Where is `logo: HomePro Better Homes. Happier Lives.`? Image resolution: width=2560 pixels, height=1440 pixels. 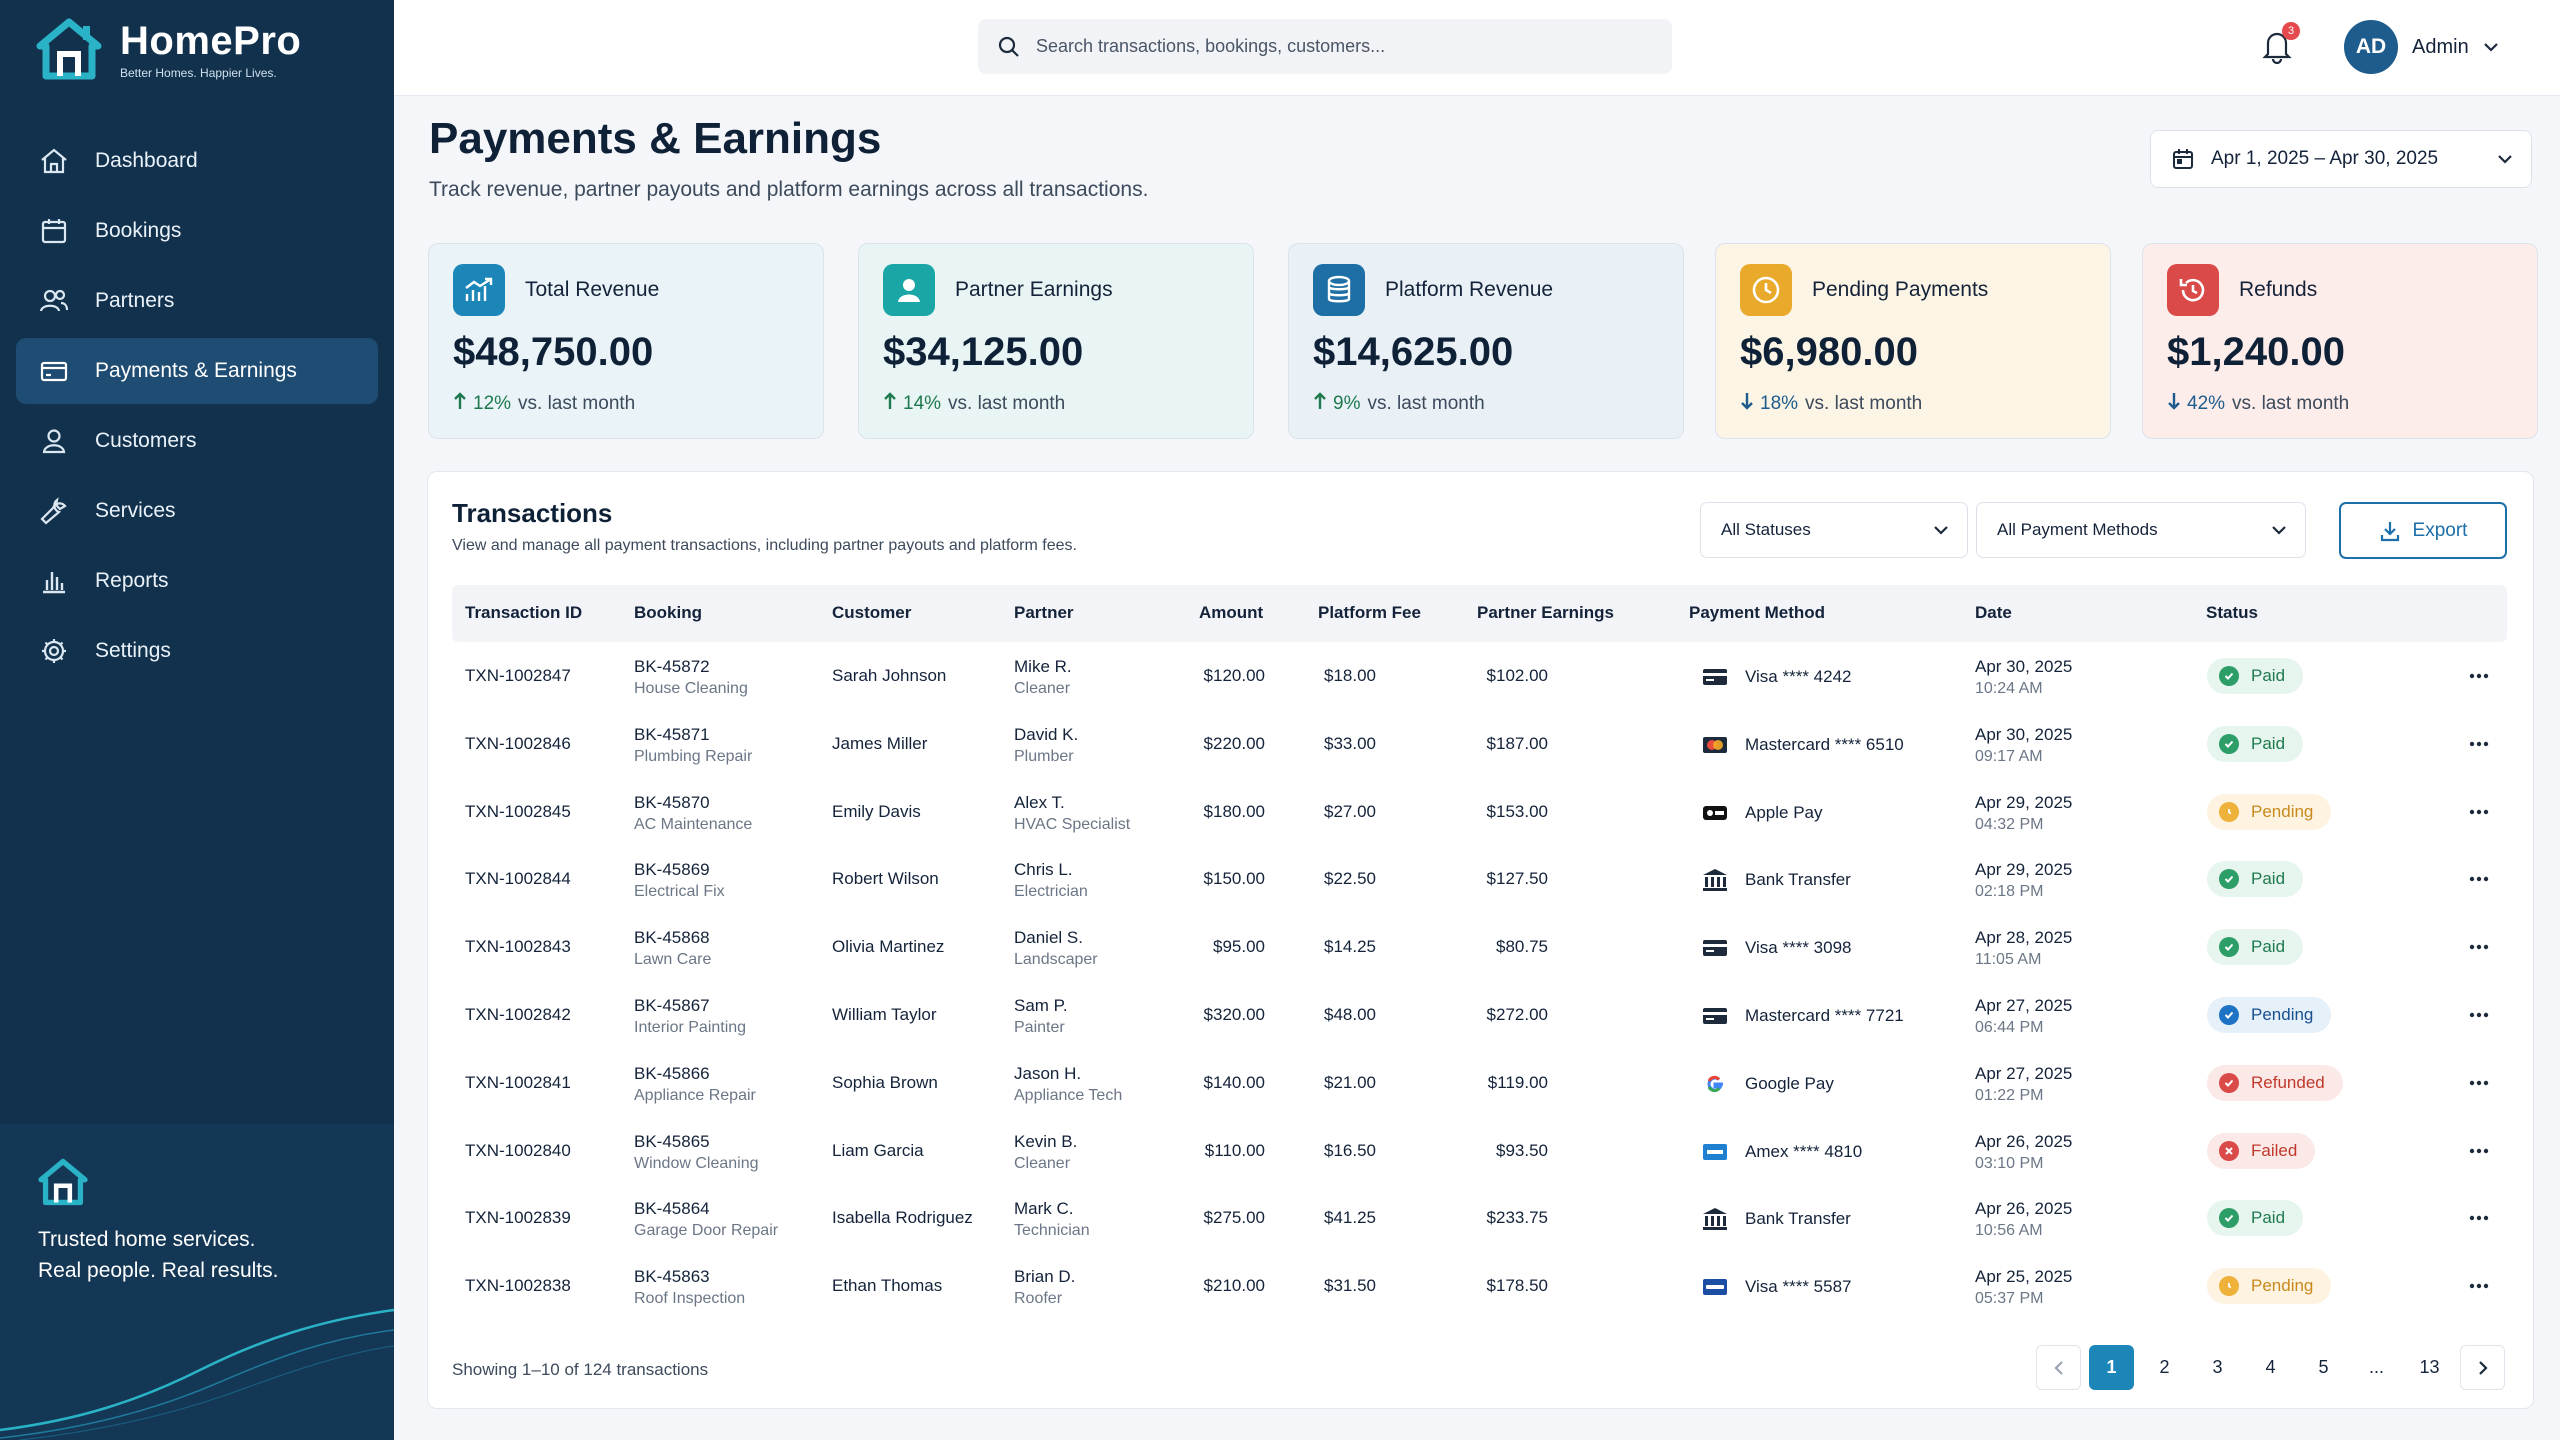
logo: HomePro Better Homes. Happier Lives. is located at coordinates (168, 49).